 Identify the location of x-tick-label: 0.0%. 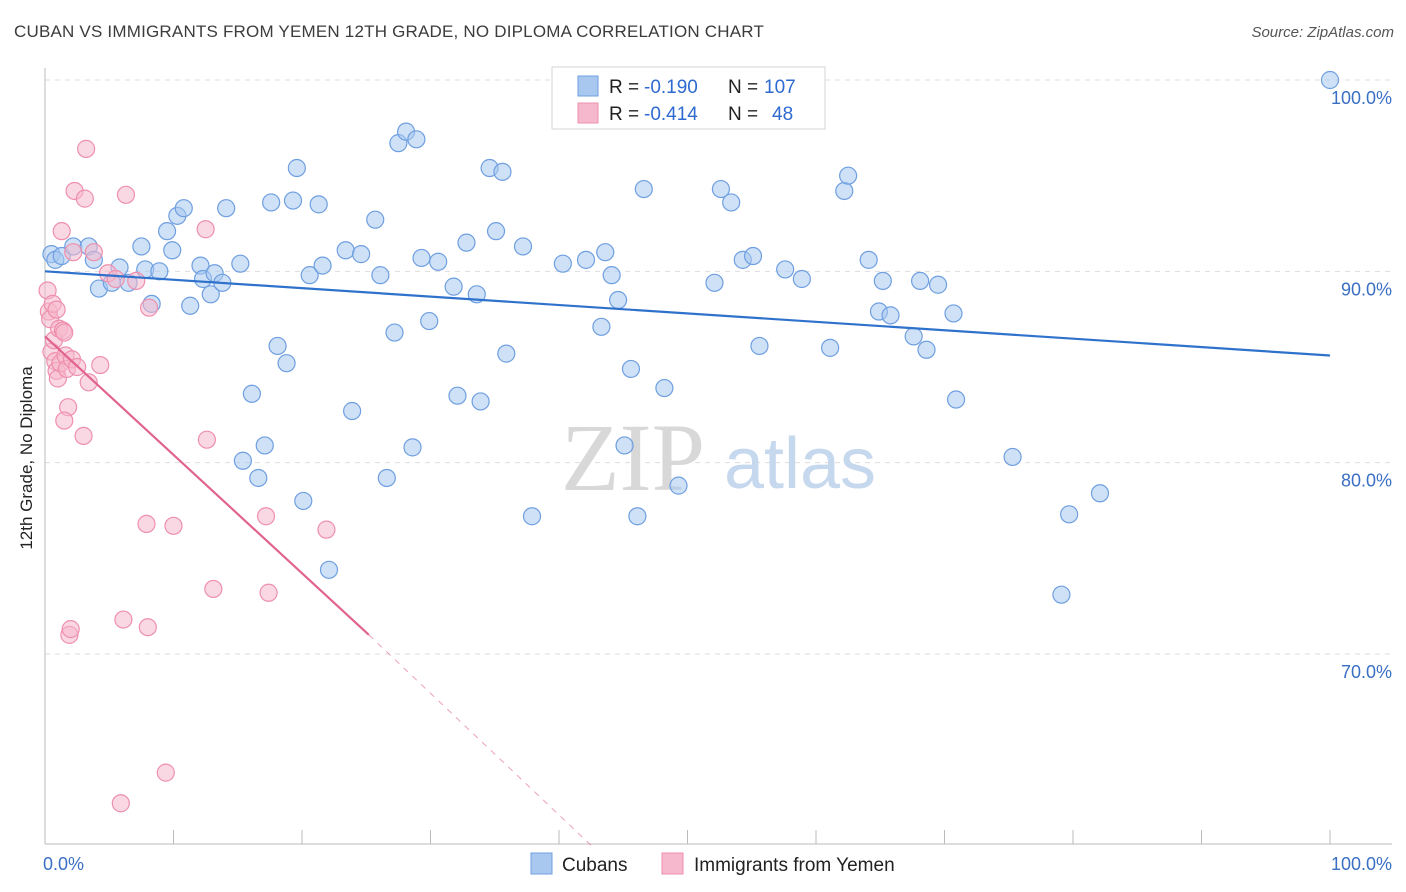
(63, 864).